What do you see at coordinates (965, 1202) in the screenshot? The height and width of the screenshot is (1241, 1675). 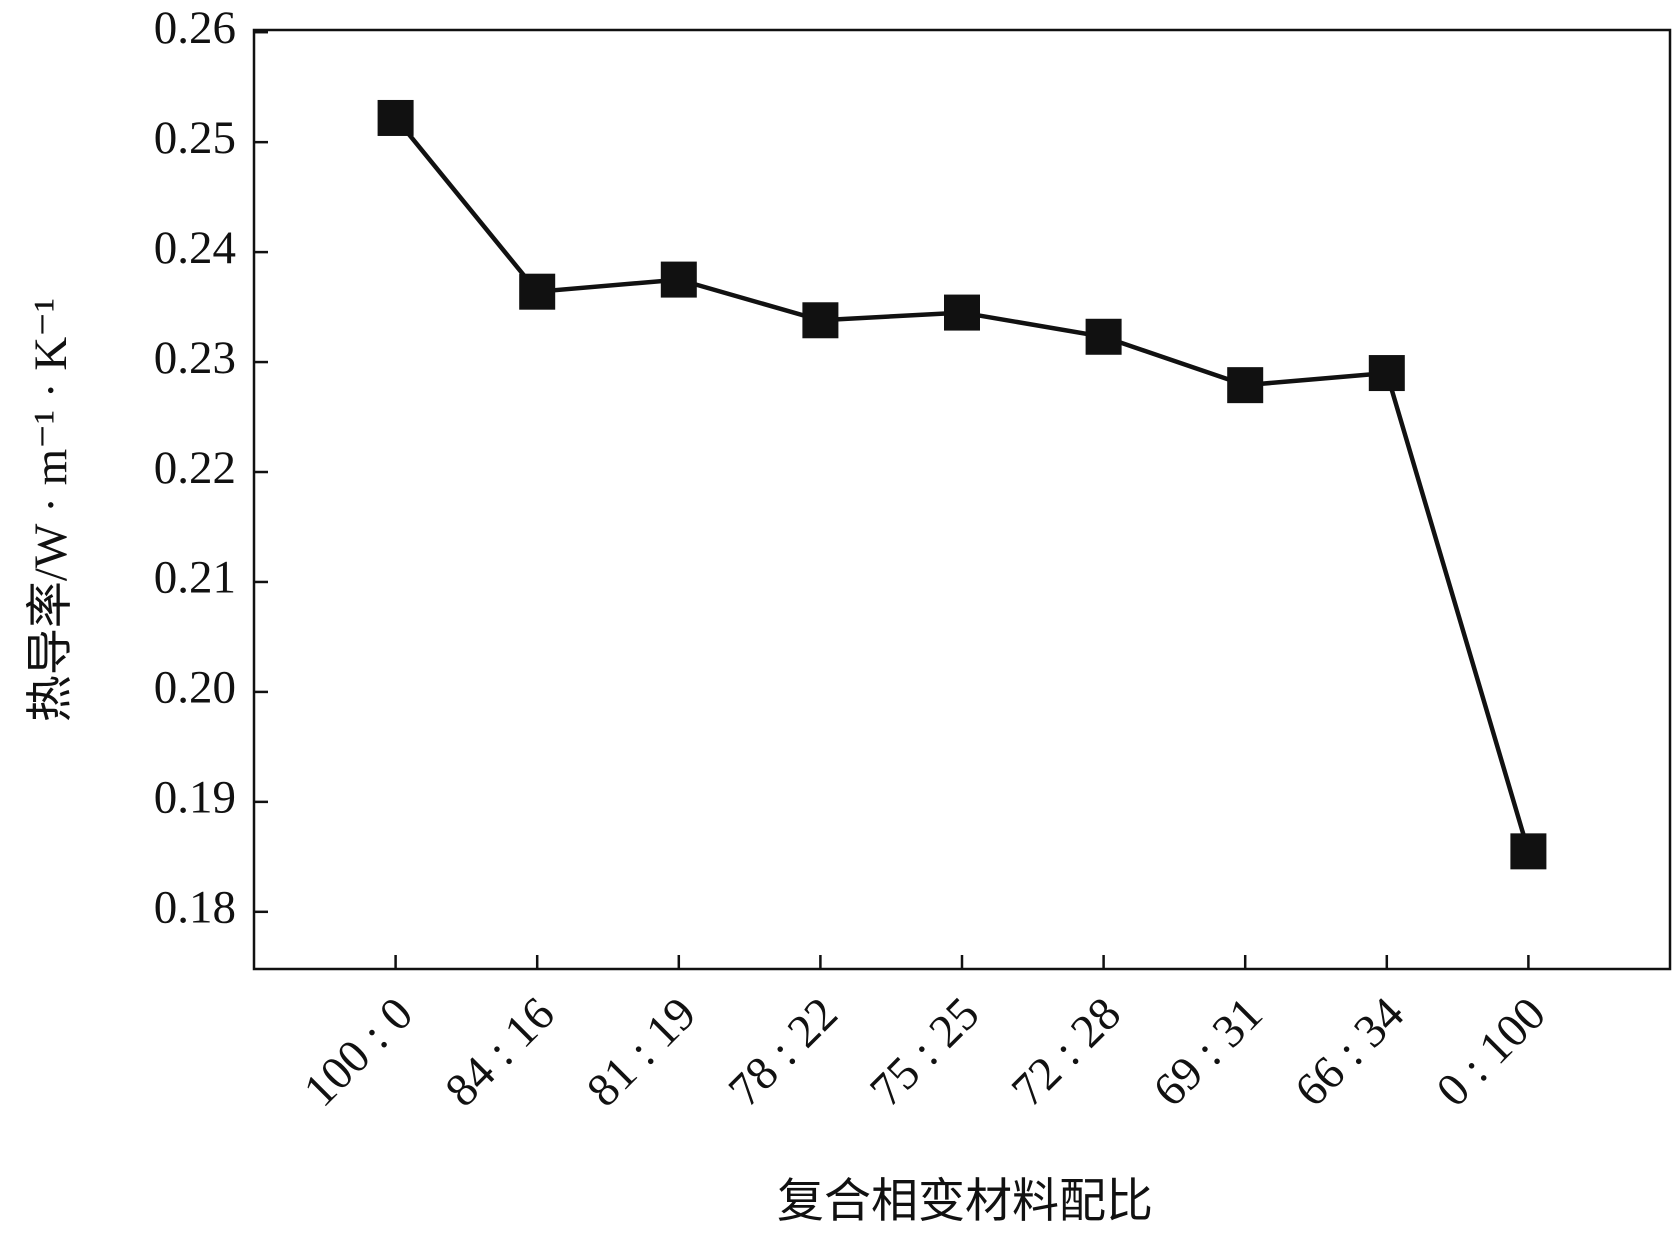 I see `x-axis-label: 复合相变材料配比` at bounding box center [965, 1202].